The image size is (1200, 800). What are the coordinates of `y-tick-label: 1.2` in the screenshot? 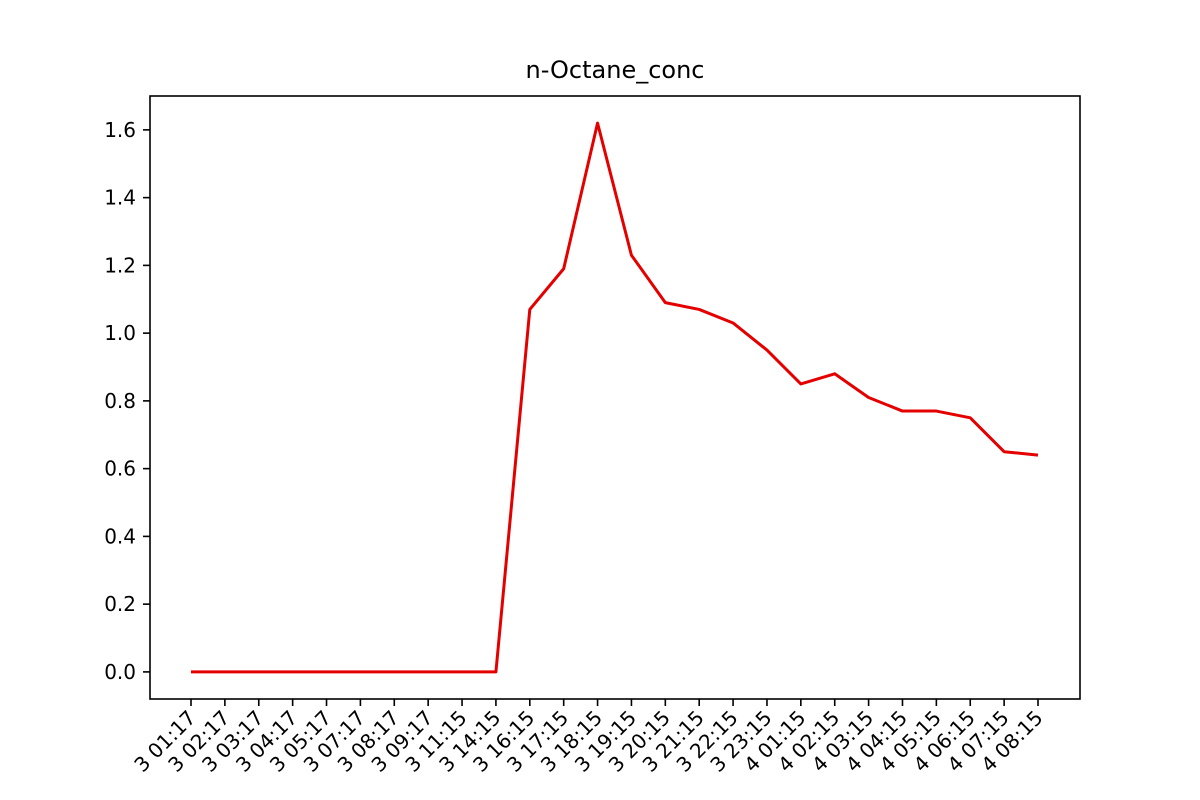 It's located at (120, 265).